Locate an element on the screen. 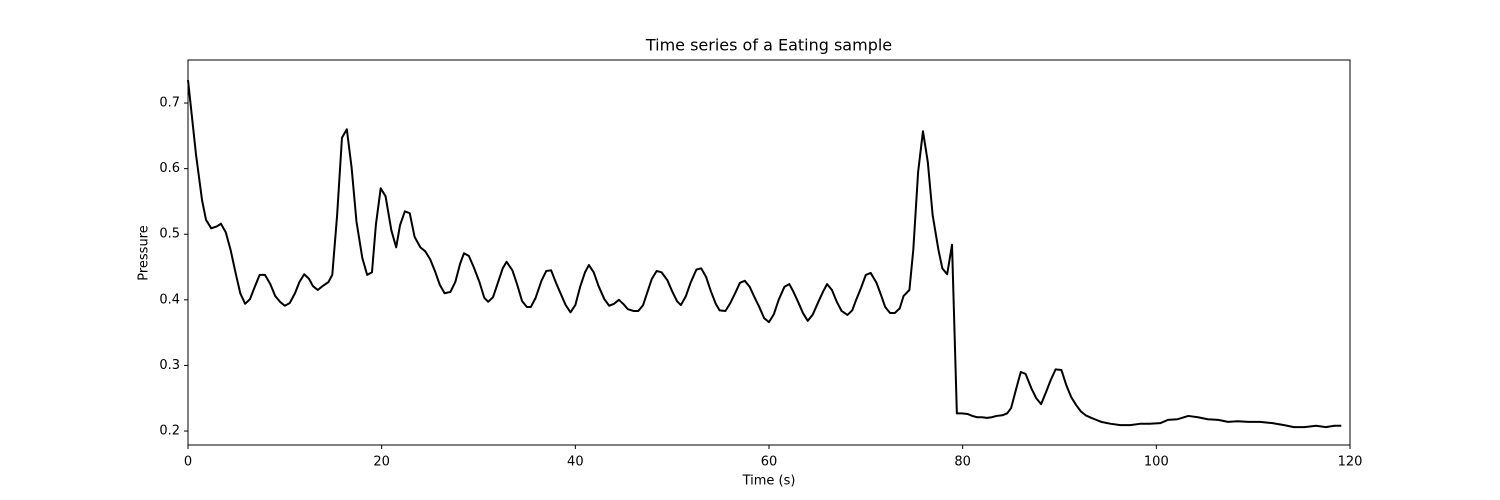  x-tick-label: 80 is located at coordinates (962, 462).